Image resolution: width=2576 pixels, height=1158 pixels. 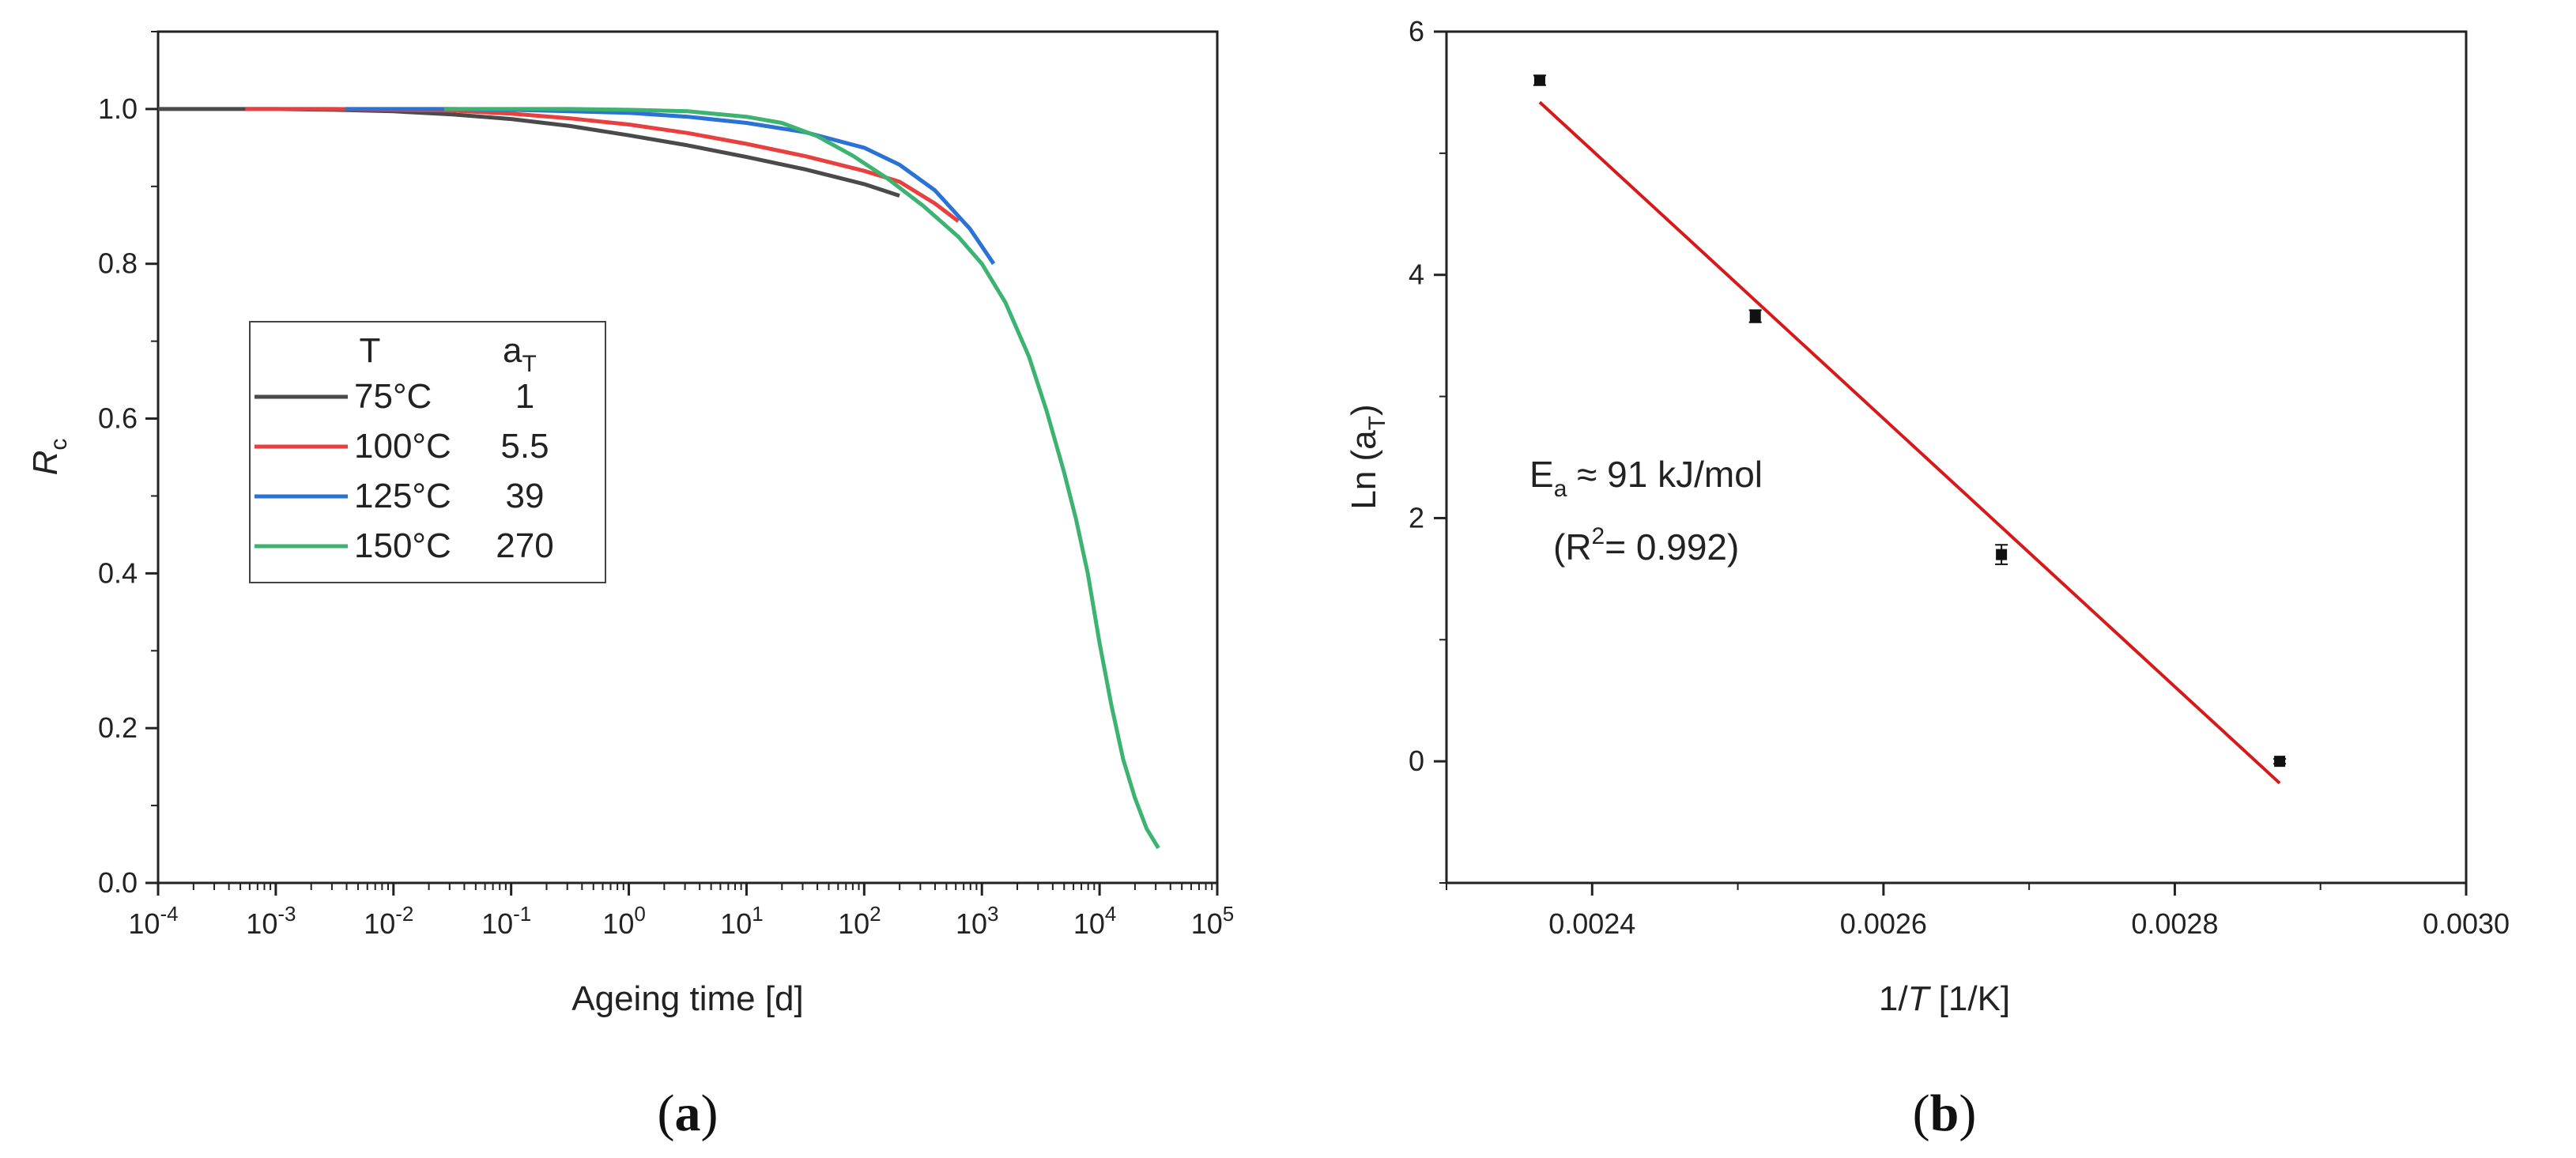 I want to click on chart-b-xtick-label: 0.0028, so click(x=2174, y=923).